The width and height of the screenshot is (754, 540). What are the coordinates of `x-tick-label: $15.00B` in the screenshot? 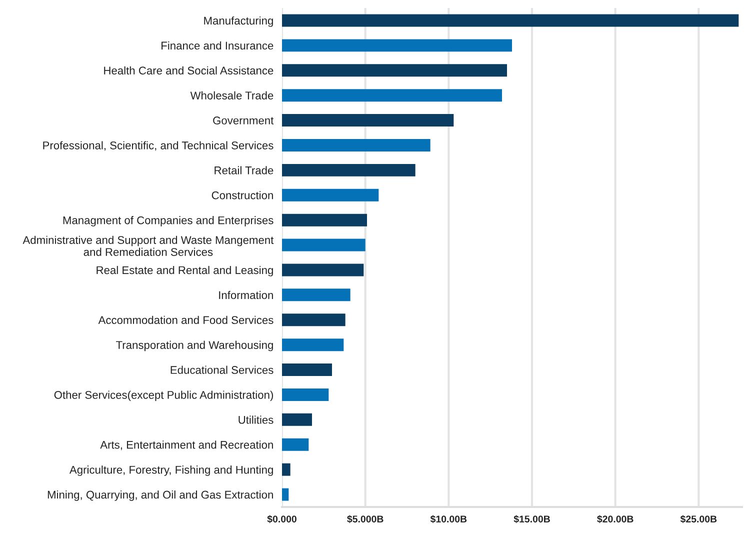 It's located at (532, 519).